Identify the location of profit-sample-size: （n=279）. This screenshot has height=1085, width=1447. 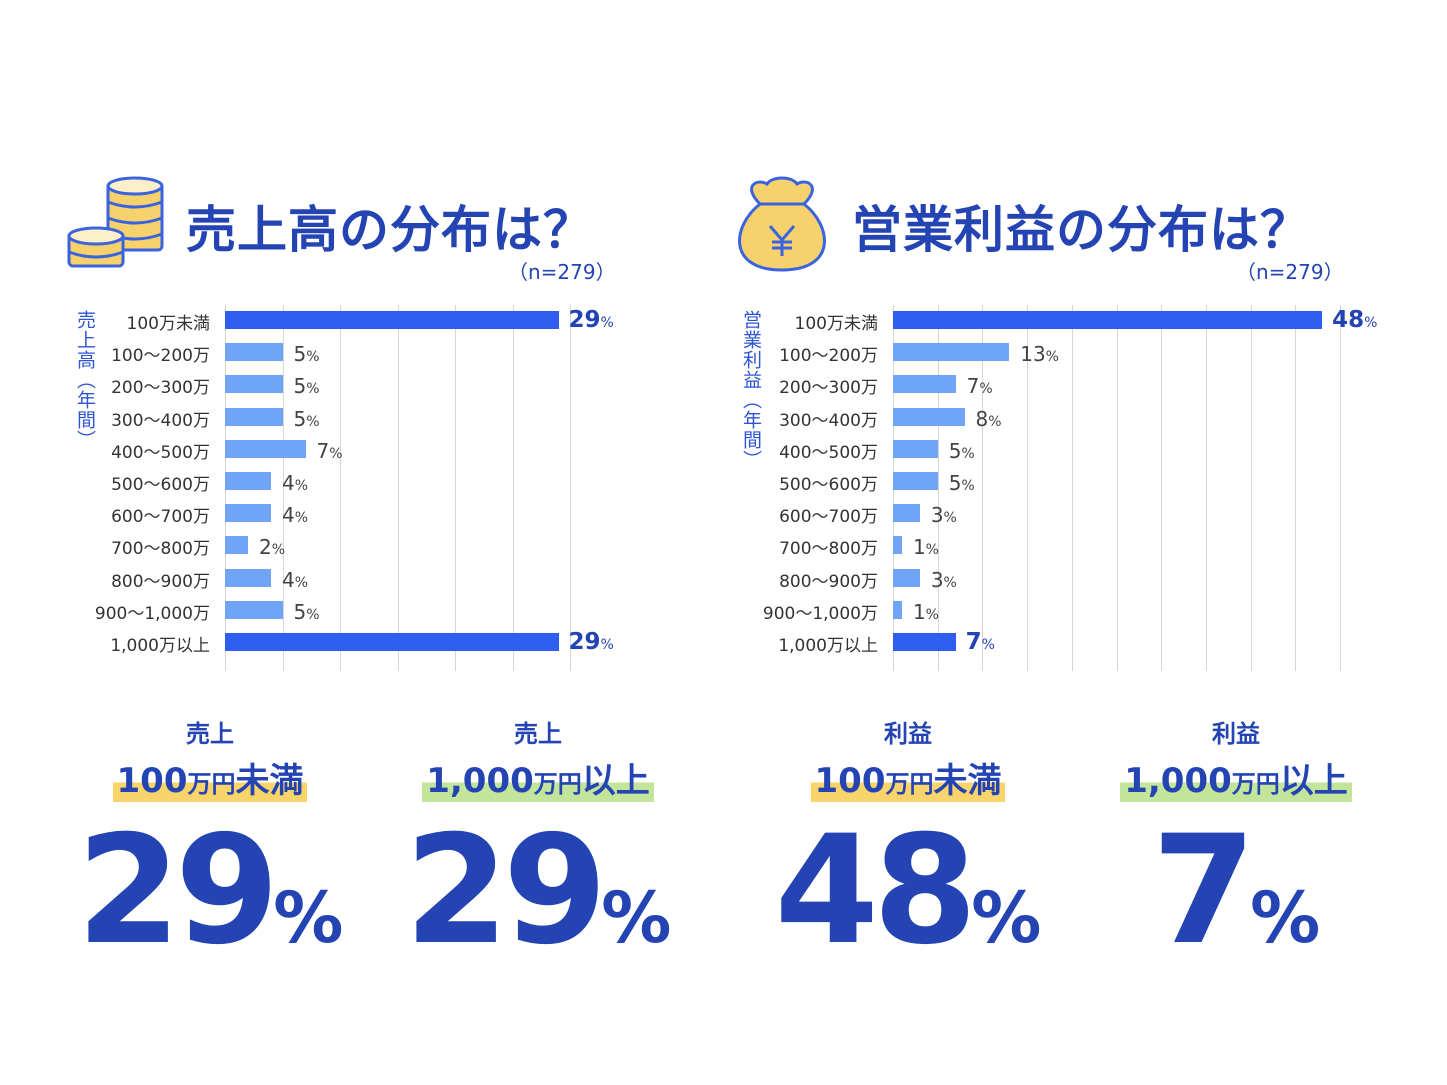
(1290, 272).